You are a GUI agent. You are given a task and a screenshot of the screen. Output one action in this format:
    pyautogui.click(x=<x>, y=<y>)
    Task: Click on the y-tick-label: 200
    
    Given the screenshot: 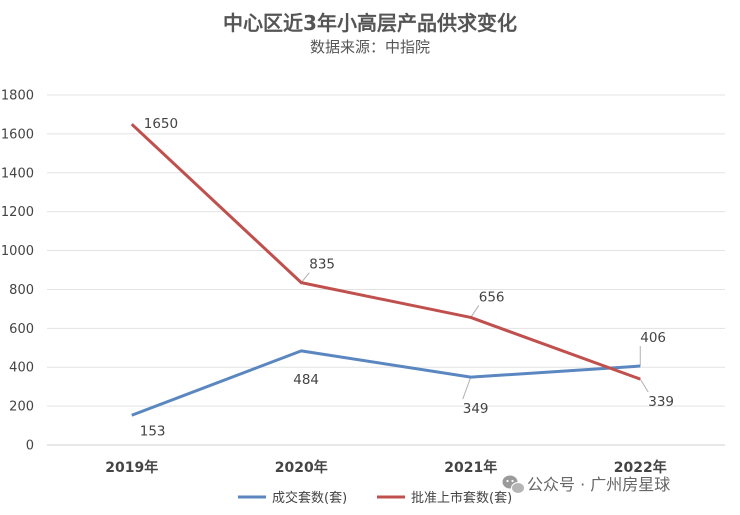 What is the action you would take?
    pyautogui.click(x=21, y=407)
    